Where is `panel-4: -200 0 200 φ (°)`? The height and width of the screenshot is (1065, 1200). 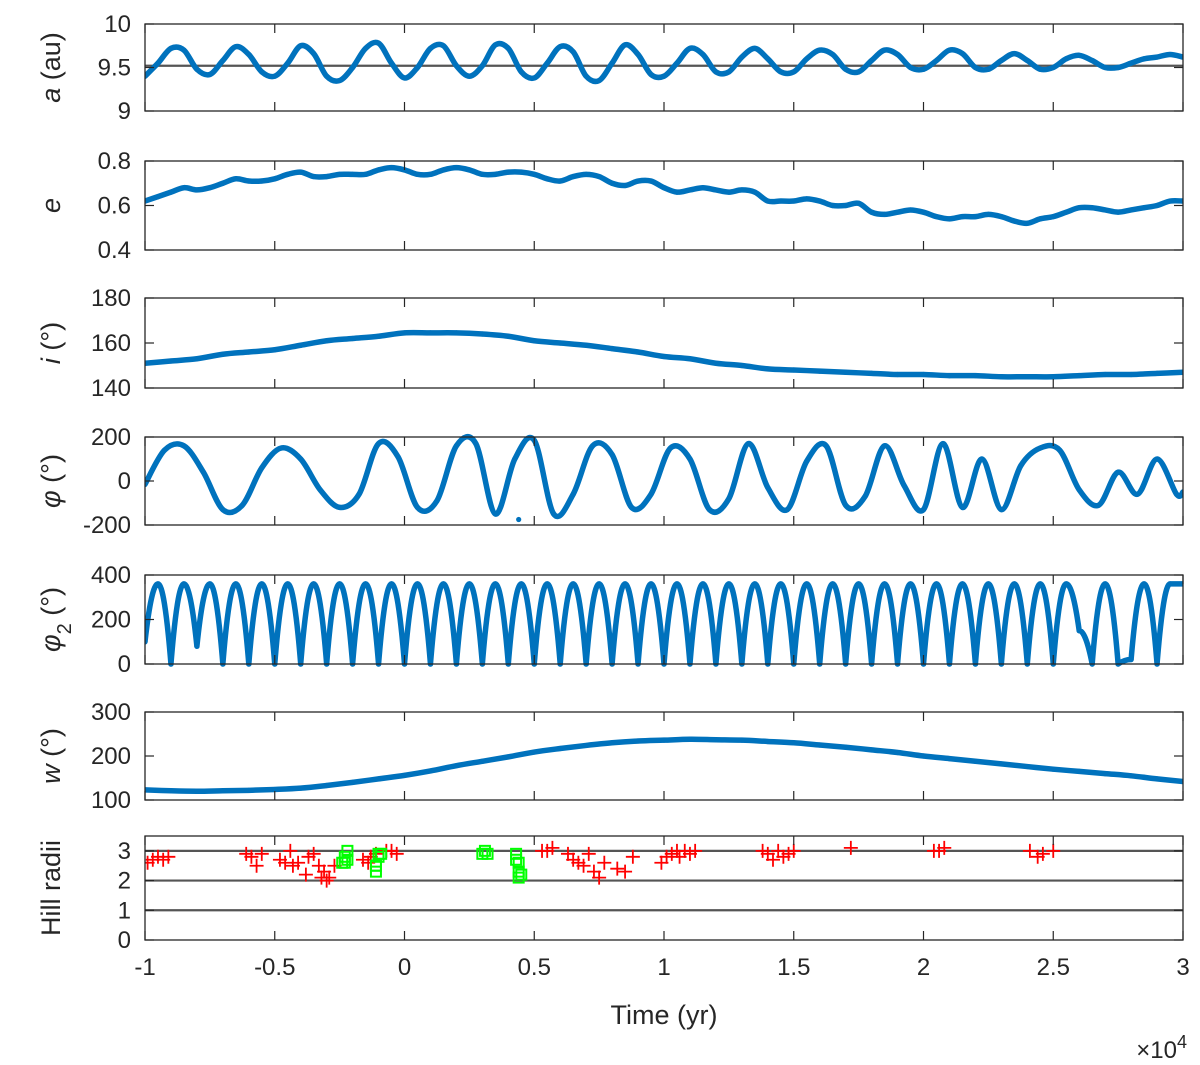 panel-4: -200 0 200 φ (°) is located at coordinates (610, 481).